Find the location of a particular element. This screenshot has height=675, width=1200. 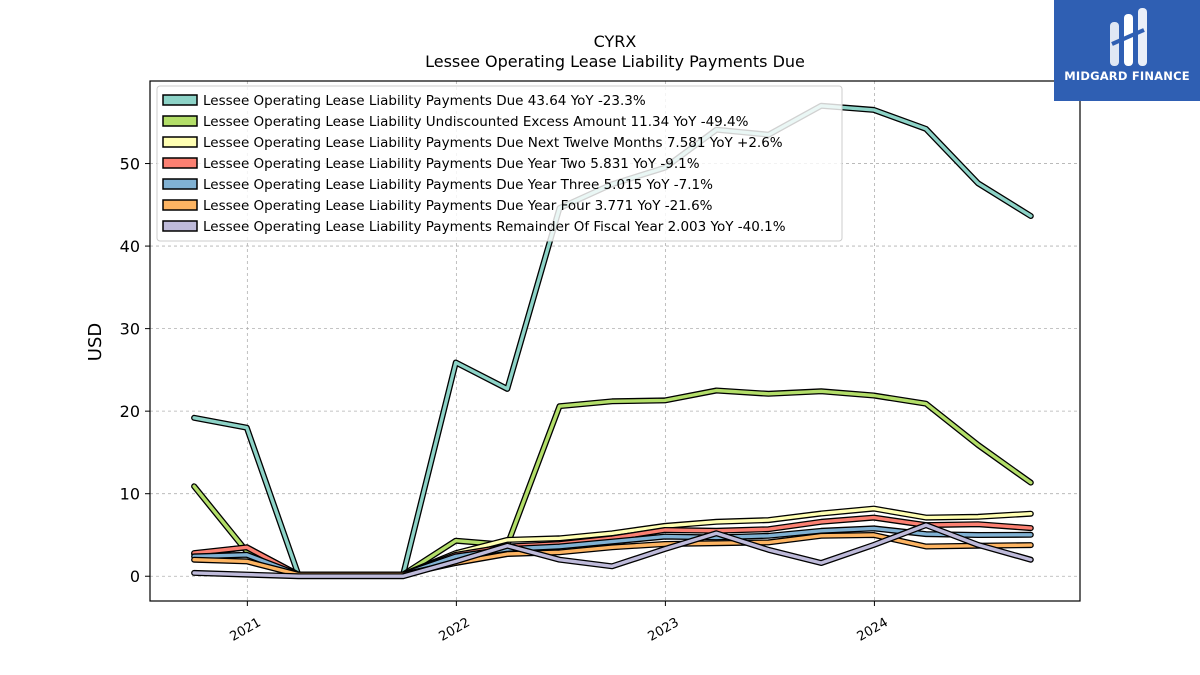

y-tick-label: 10 is located at coordinates (130, 494).